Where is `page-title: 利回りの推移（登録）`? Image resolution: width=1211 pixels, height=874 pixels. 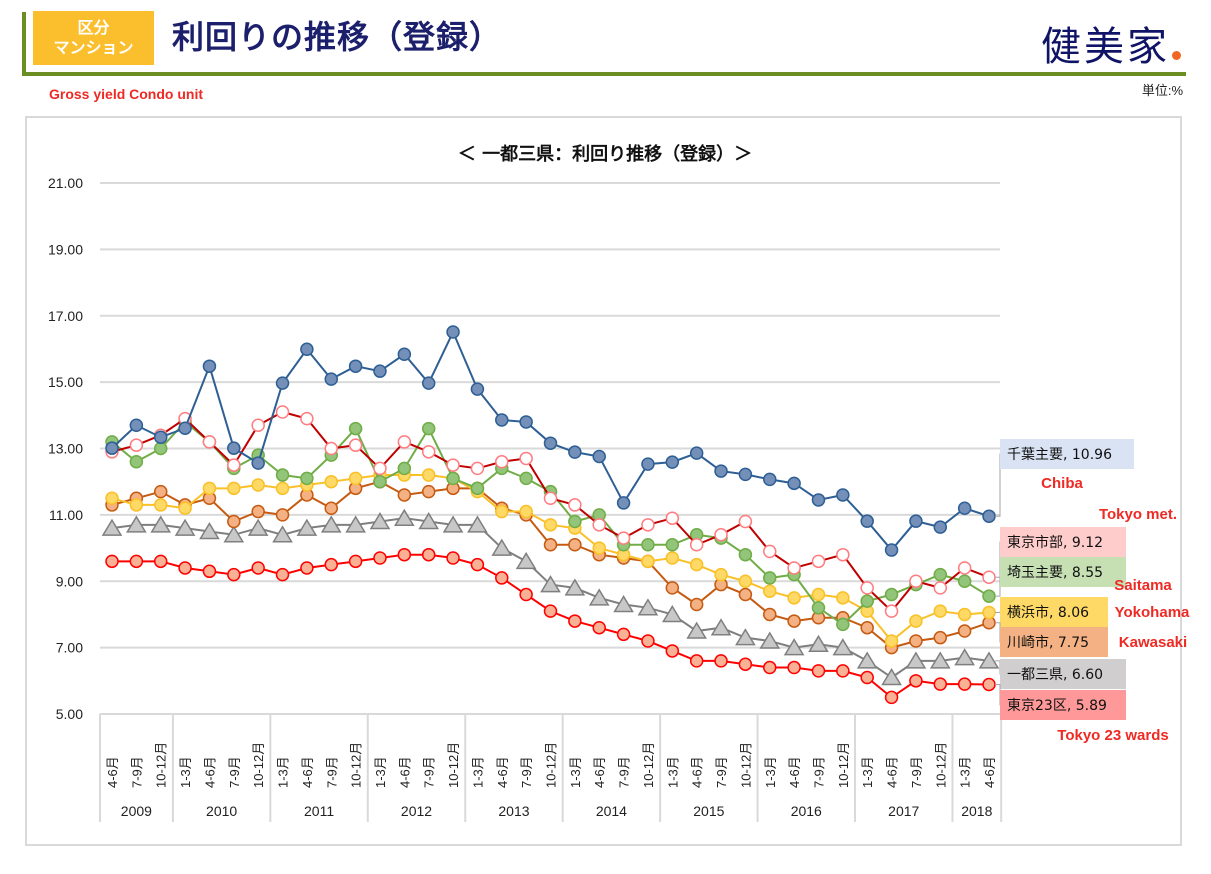
page-title: 利回りの推移（登録） is located at coordinates (337, 37).